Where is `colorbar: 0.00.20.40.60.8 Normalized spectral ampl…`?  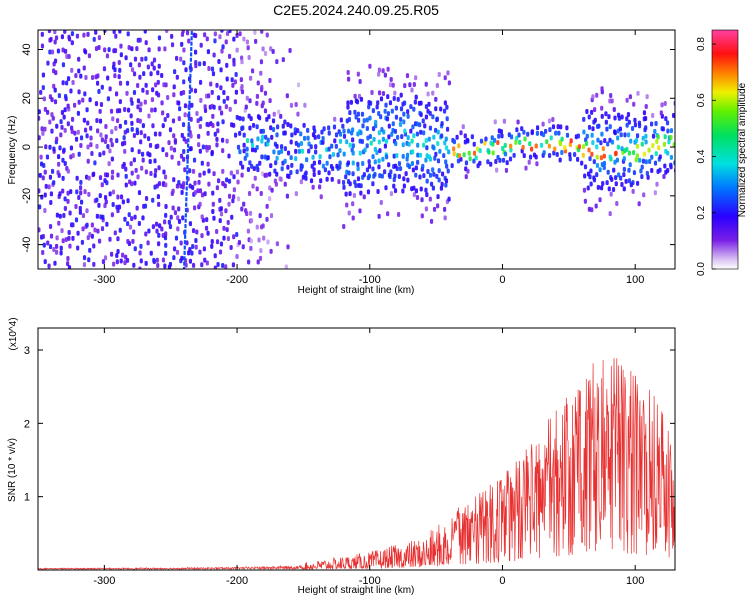 colorbar: 0.00.20.40.60.8 Normalized spectral ampl… is located at coordinates (722, 152).